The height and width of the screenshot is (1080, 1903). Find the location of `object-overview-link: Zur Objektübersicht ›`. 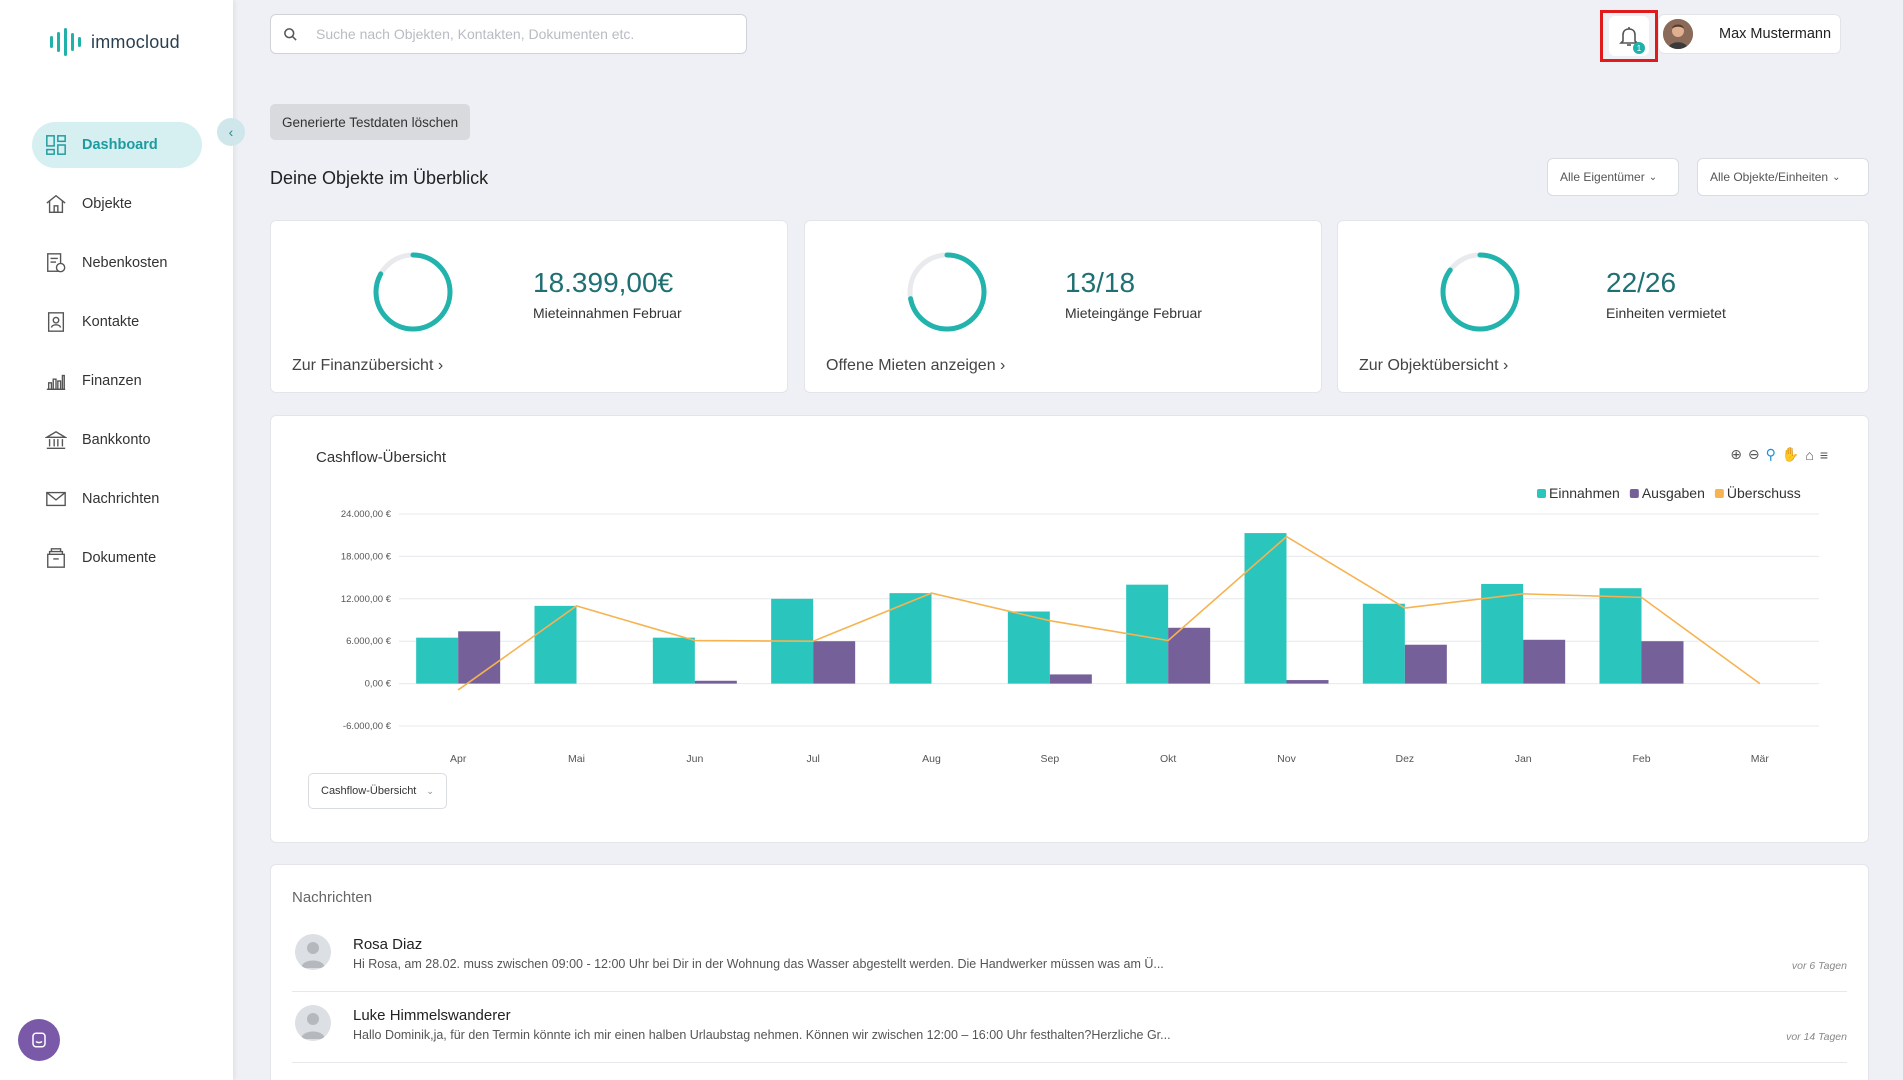

object-overview-link: Zur Objektübersicht › is located at coordinates (1434, 365).